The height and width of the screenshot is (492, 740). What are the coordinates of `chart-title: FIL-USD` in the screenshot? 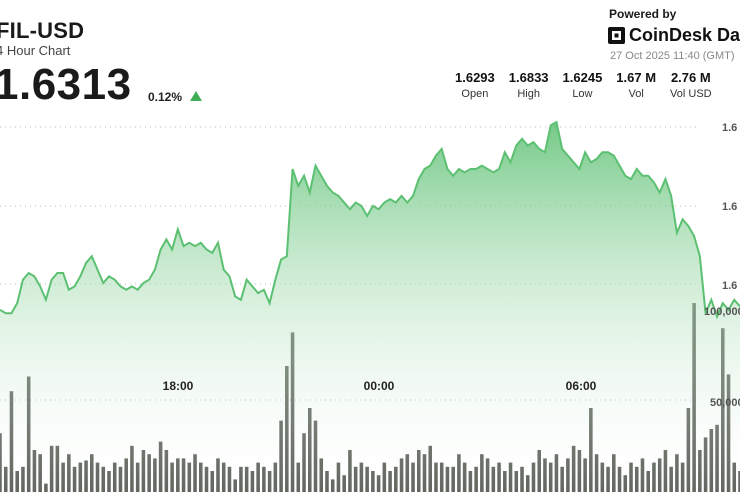 It's located at (42, 30).